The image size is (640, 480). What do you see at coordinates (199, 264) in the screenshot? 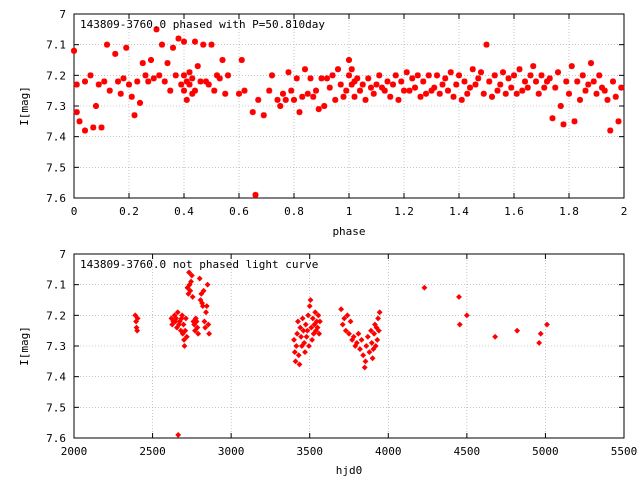
I see `chart-title: 143809-3760.0 not phased light curve` at bounding box center [199, 264].